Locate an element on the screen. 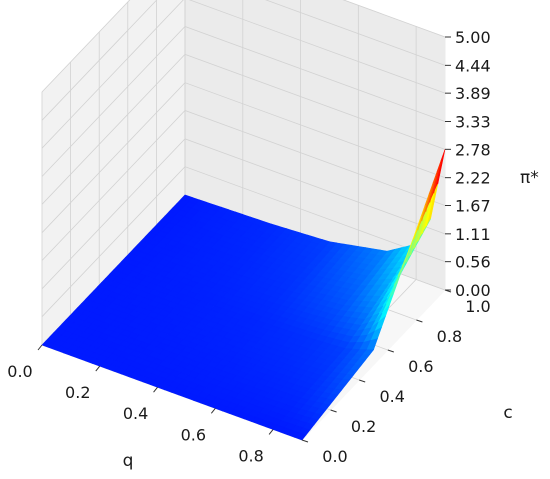 This screenshot has width=550, height=479. x-axis-title: q is located at coordinates (128, 461).